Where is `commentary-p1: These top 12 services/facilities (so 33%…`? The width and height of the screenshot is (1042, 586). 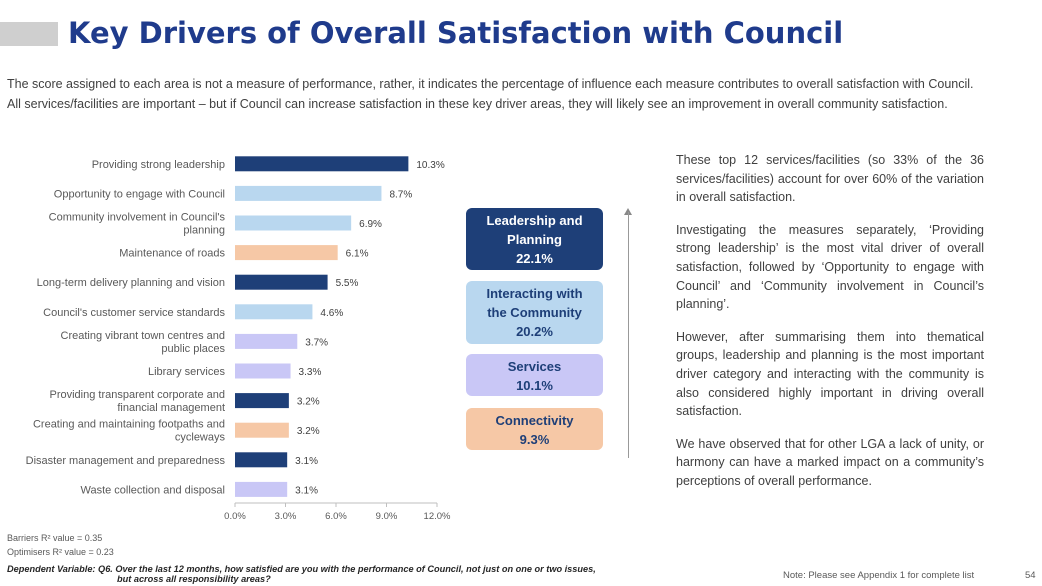
commentary-p1: These top 12 services/facilities (so 33%… is located at coordinates (830, 179).